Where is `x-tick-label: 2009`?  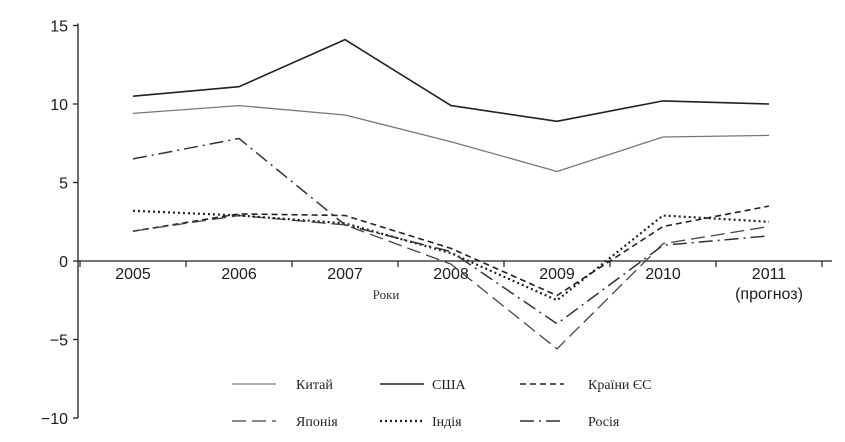
x-tick-label: 2009 is located at coordinates (557, 274).